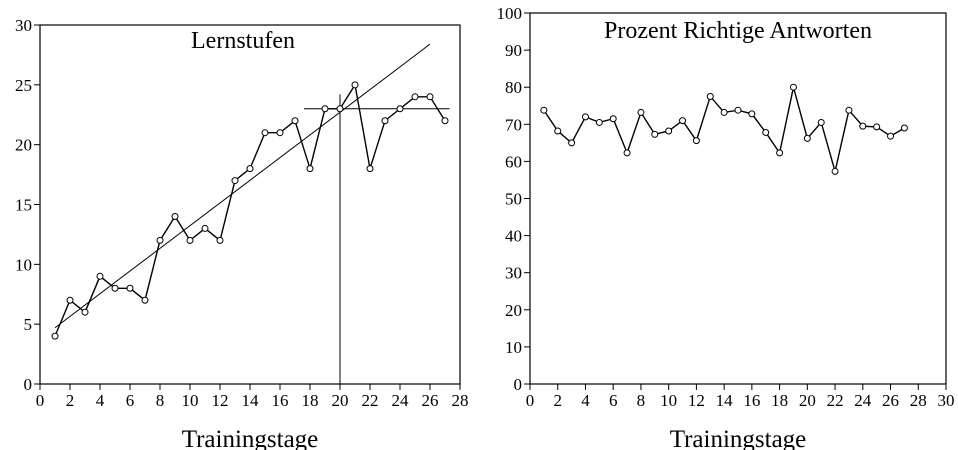 Image resolution: width=958 pixels, height=450 pixels. I want to click on y-tick-label: 50, so click(513, 199).